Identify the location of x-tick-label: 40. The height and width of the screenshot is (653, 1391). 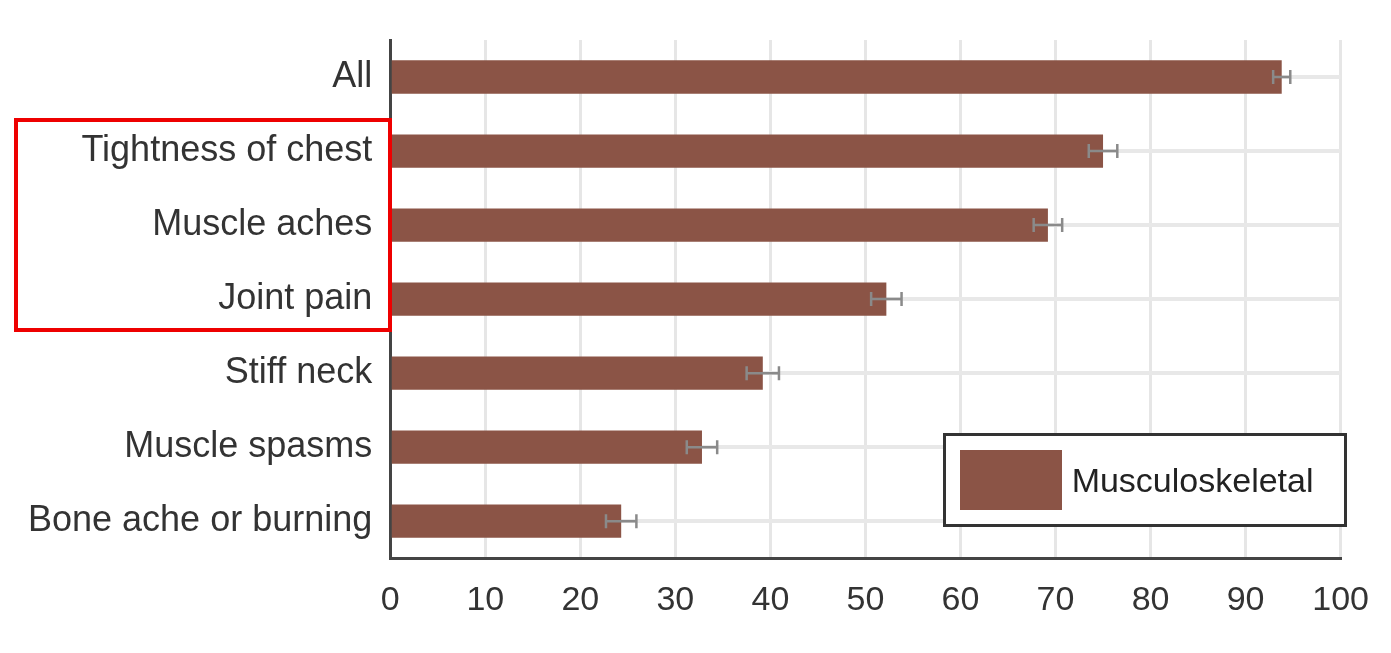
(770, 597).